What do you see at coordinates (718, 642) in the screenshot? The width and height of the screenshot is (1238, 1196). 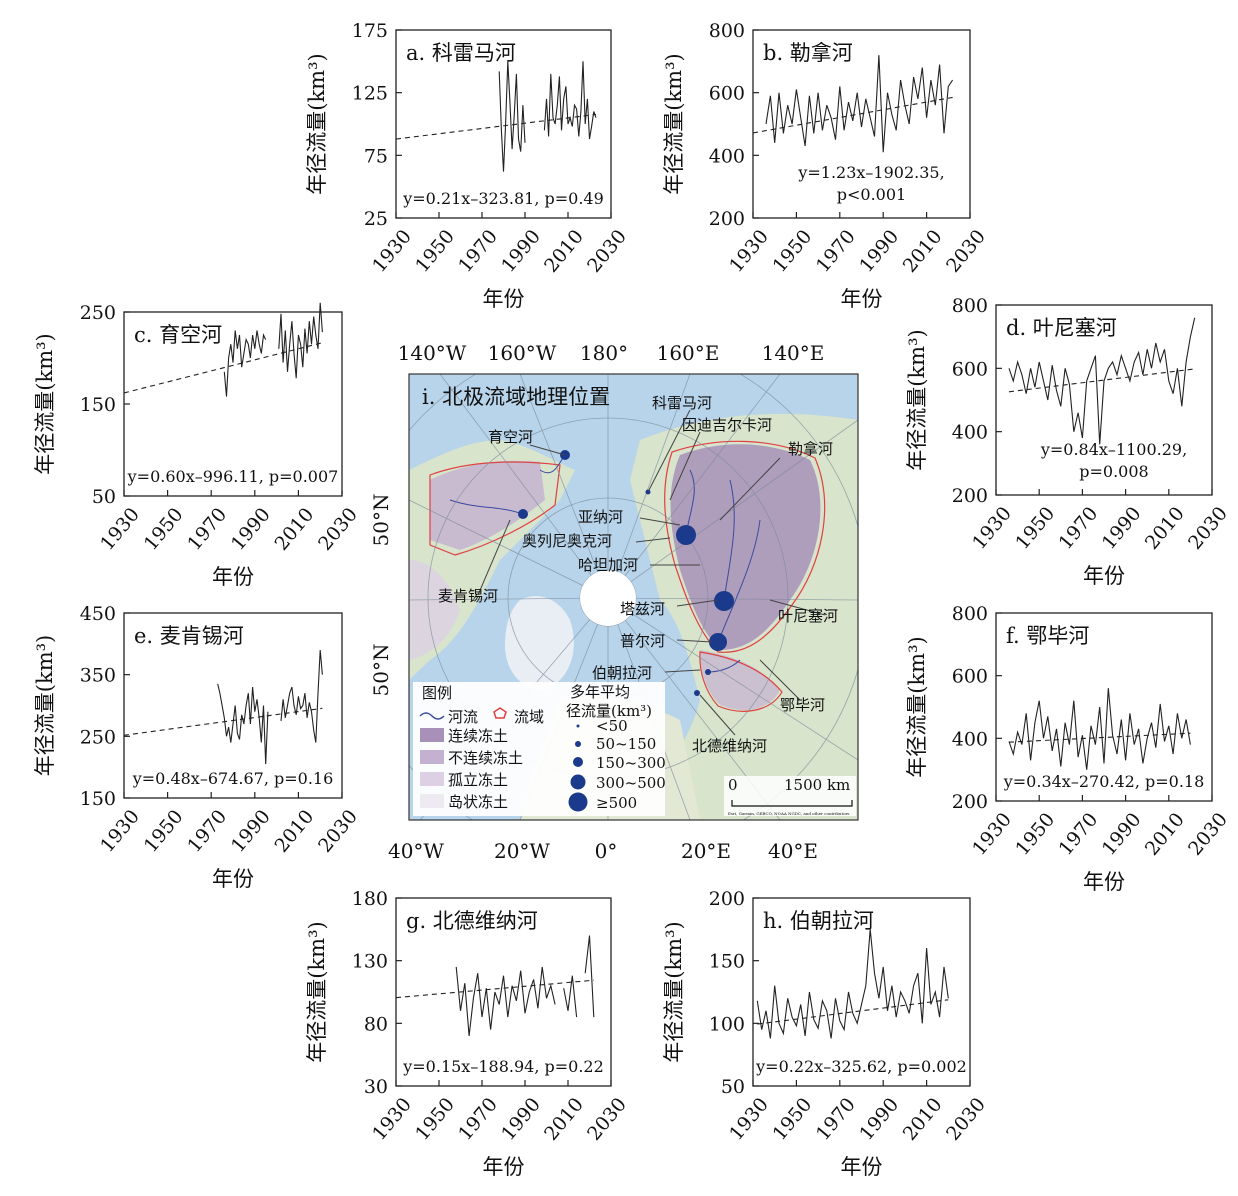 I see `discharge-marker-ob` at bounding box center [718, 642].